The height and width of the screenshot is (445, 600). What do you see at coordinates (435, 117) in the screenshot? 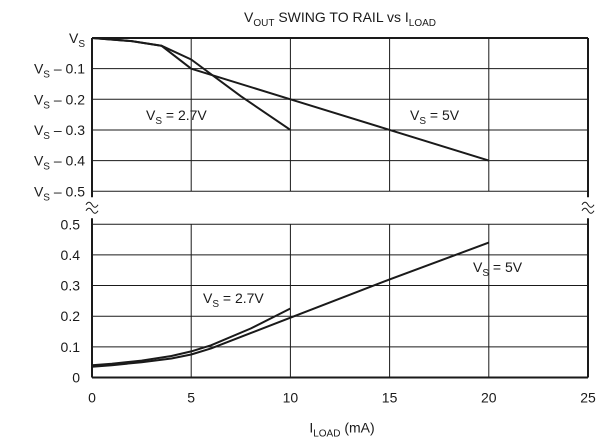
I see `series-label-upper-vs-5v: VS = 5V` at bounding box center [435, 117].